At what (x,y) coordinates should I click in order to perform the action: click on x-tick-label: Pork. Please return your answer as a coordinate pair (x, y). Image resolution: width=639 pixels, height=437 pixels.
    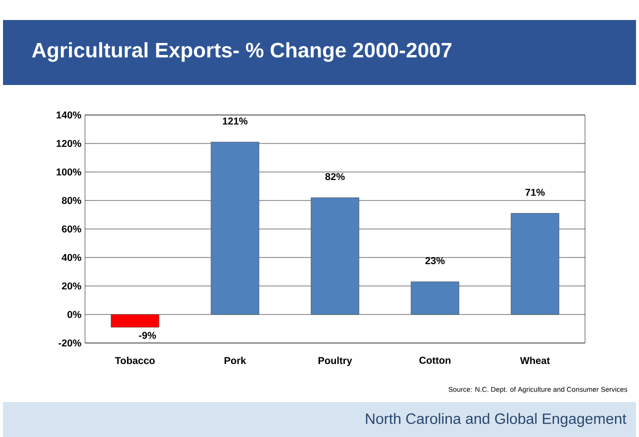
    Looking at the image, I should click on (235, 360).